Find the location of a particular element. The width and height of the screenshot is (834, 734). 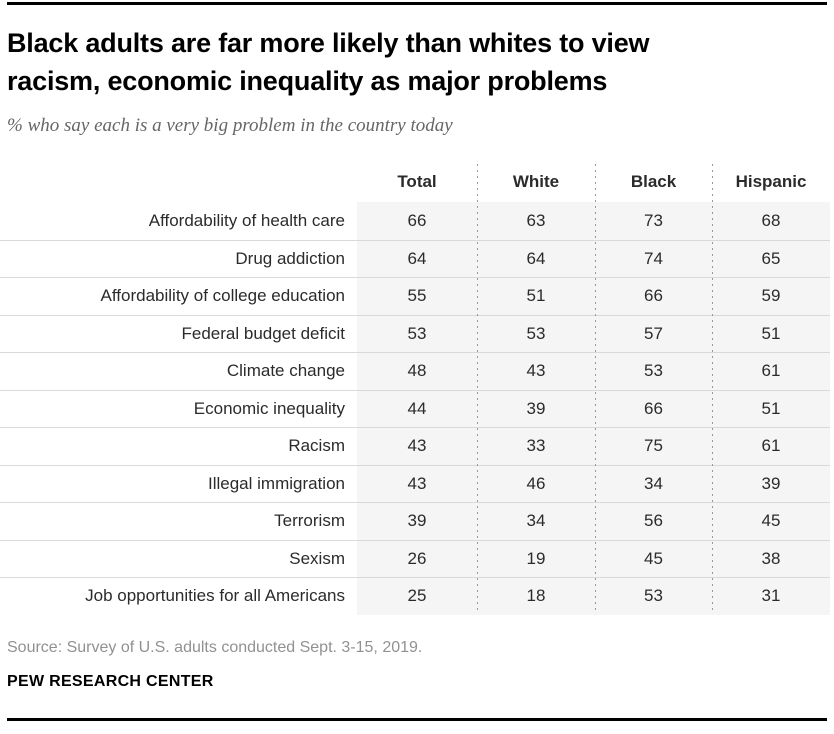

table-row: Sexism 26 19 45 38 is located at coordinates (415, 558).